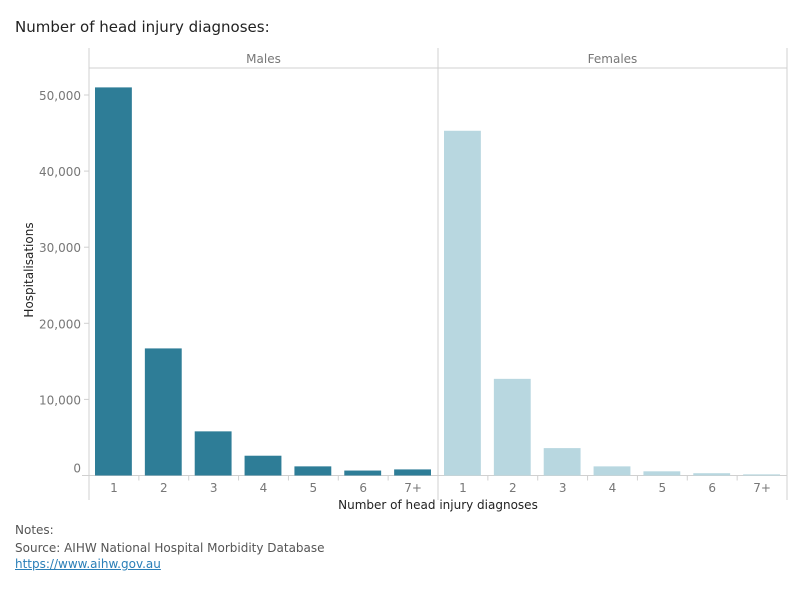 The width and height of the screenshot is (800, 600). Describe the element at coordinates (438, 505) in the screenshot. I see `x-axis-title: Number of head injury diagnoses` at that location.